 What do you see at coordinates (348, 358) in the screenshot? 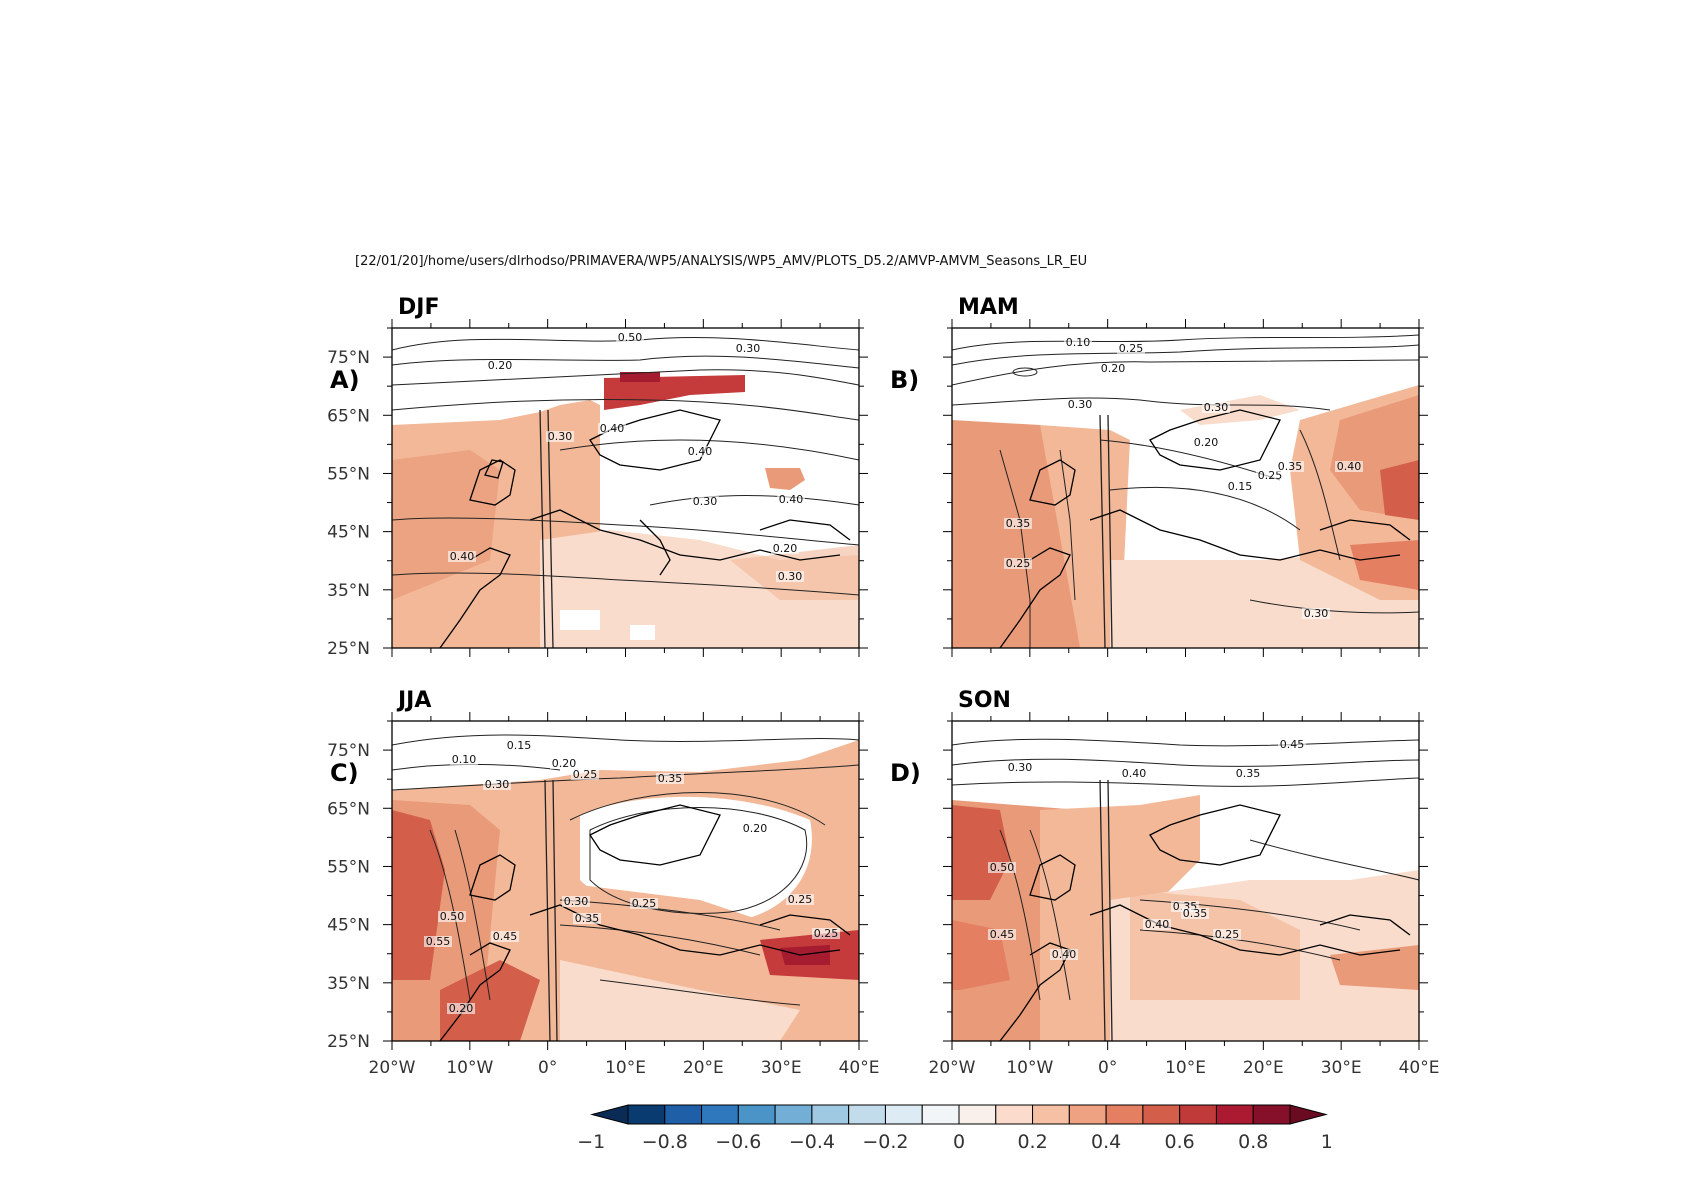
I see `lat-tick-label: 75°N` at bounding box center [348, 358].